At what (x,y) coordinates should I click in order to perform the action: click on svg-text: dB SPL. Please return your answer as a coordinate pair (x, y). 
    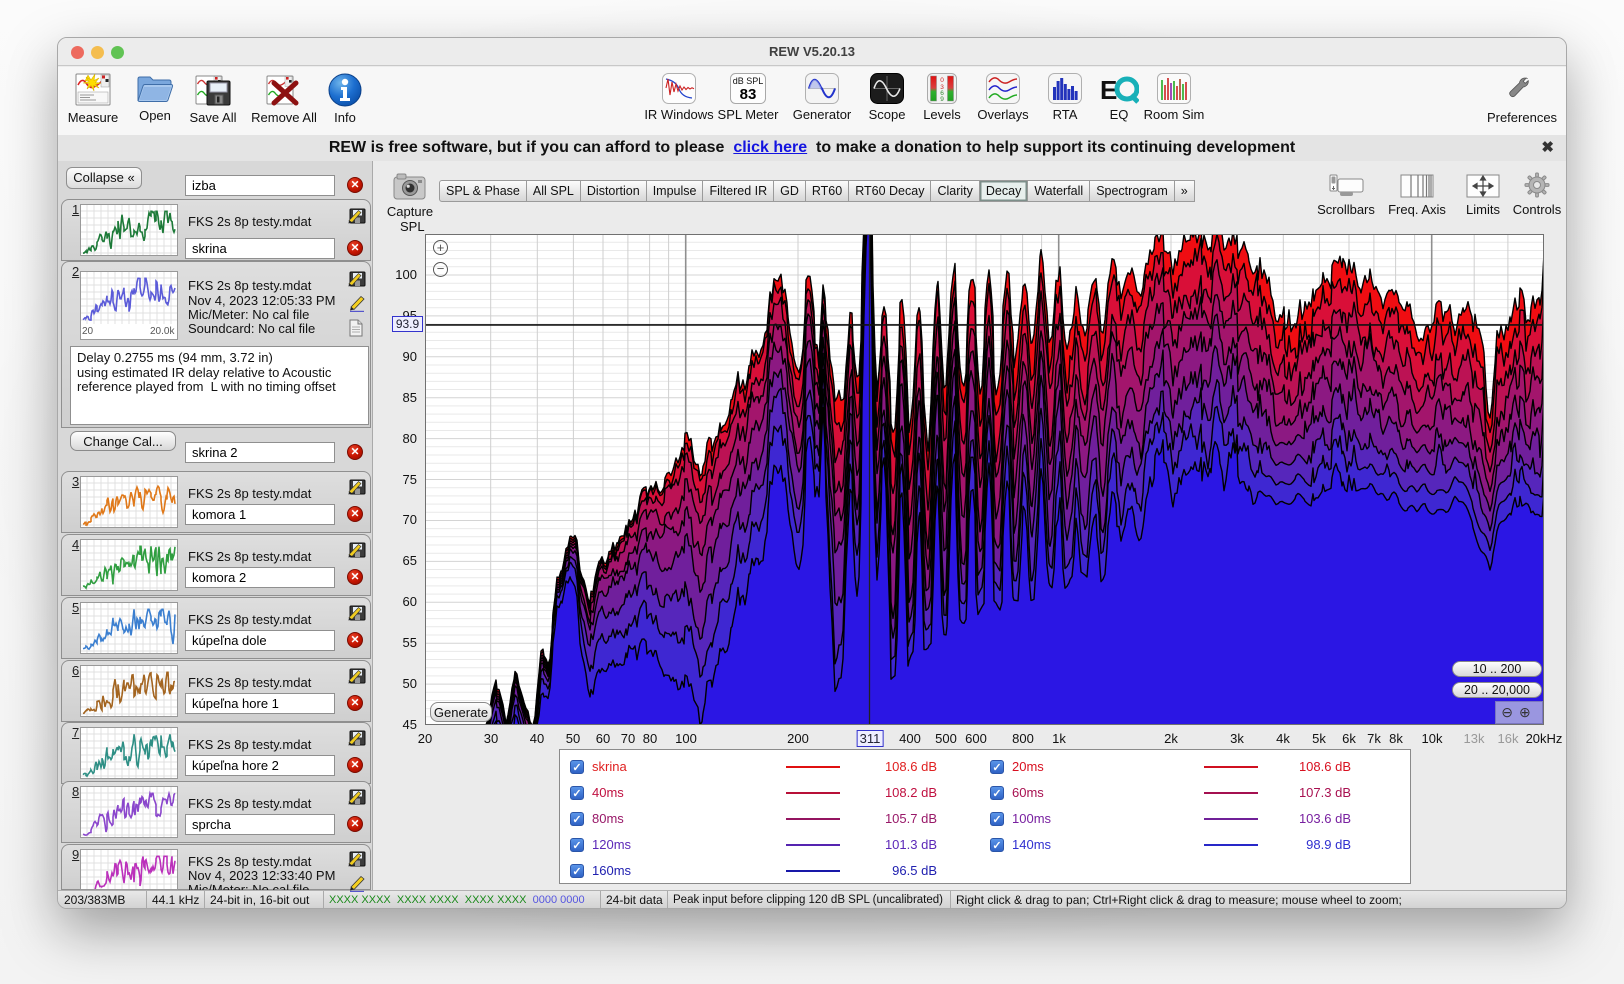
    Looking at the image, I should click on (748, 81).